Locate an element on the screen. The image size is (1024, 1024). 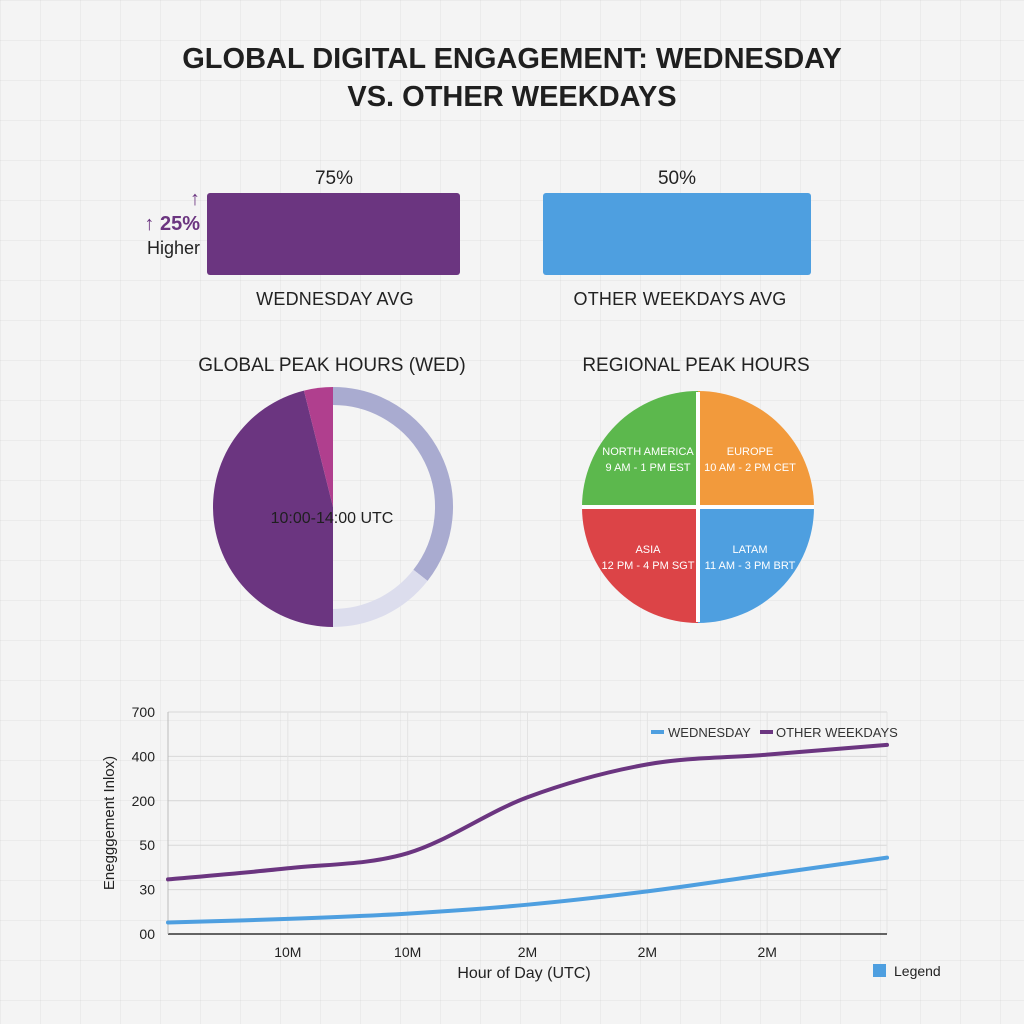
others-label: OTHER WEEKDAYS AVG is located at coordinates (680, 299).